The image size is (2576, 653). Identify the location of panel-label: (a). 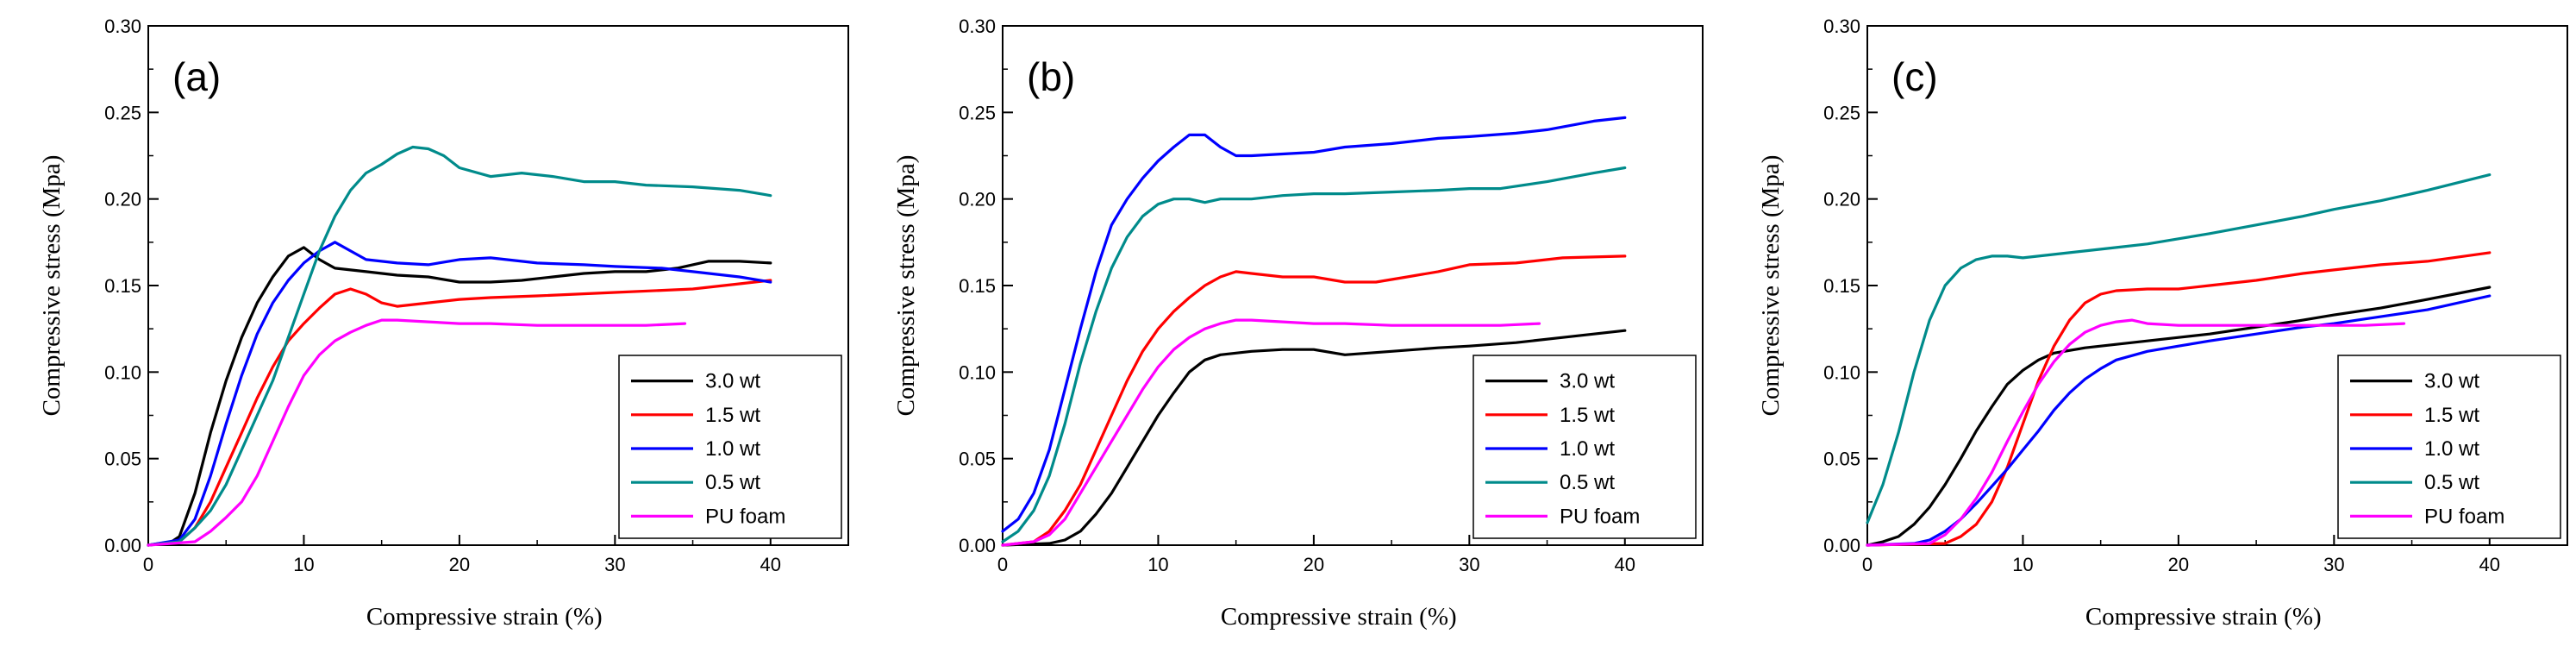
(196, 76).